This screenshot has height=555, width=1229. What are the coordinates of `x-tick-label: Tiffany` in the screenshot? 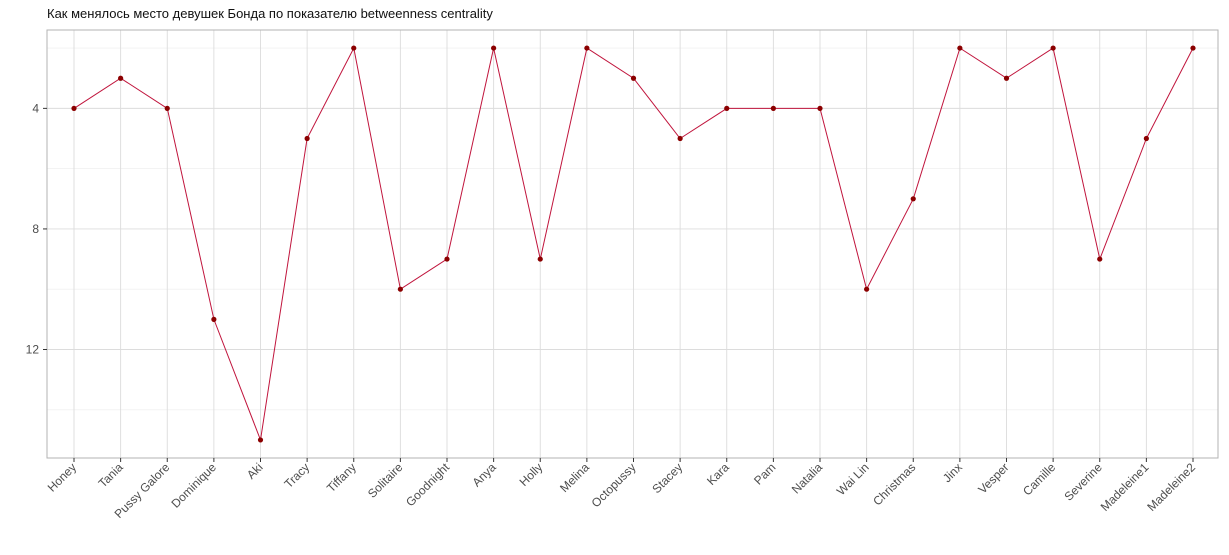 It's located at (341, 477).